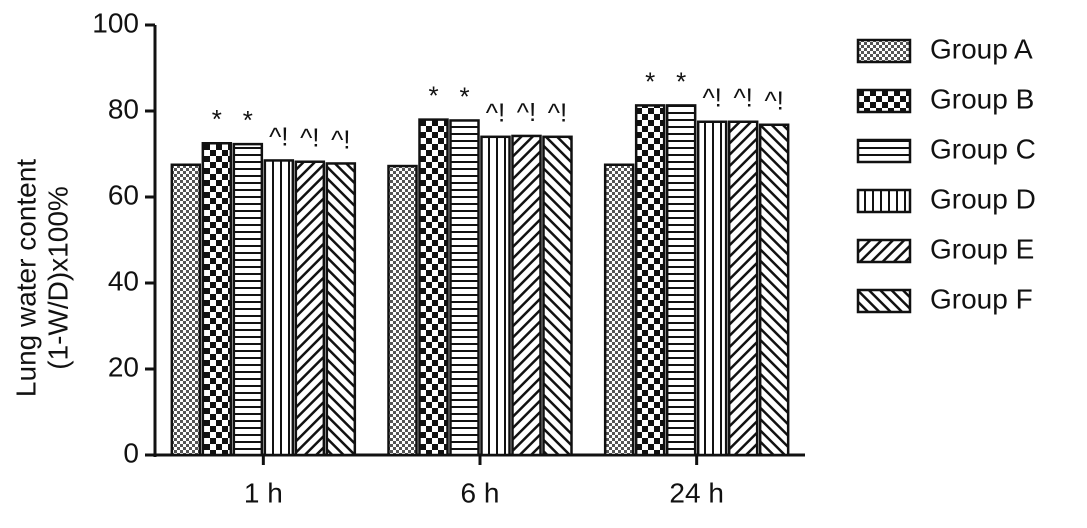 The height and width of the screenshot is (528, 1087). What do you see at coordinates (480, 492) in the screenshot?
I see `x-tick-label: 6 h` at bounding box center [480, 492].